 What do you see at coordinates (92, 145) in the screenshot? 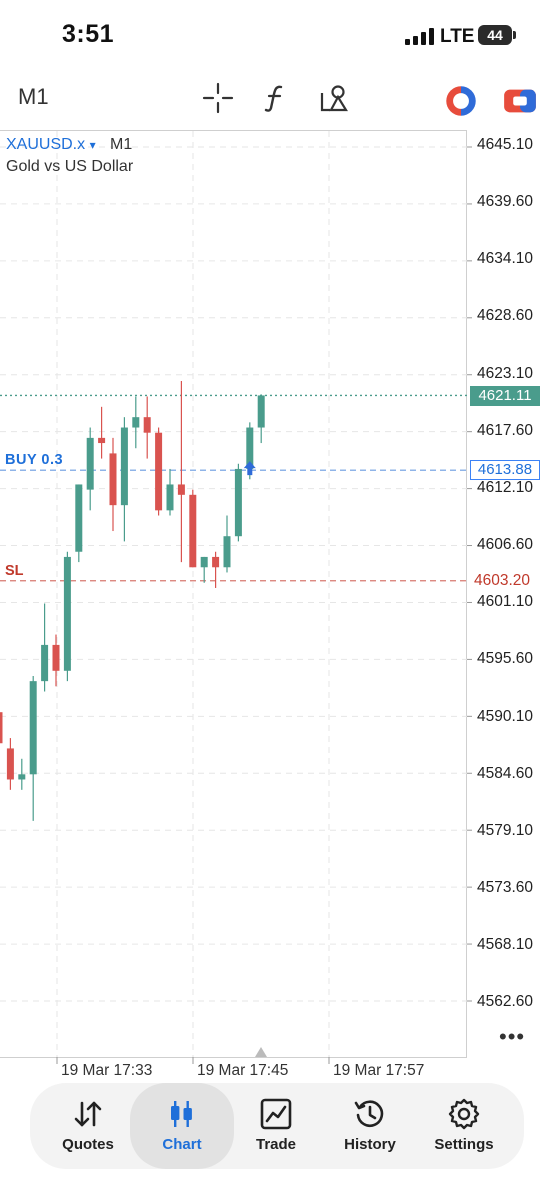
I see `symbol-dropdown-icon: ▾` at bounding box center [92, 145].